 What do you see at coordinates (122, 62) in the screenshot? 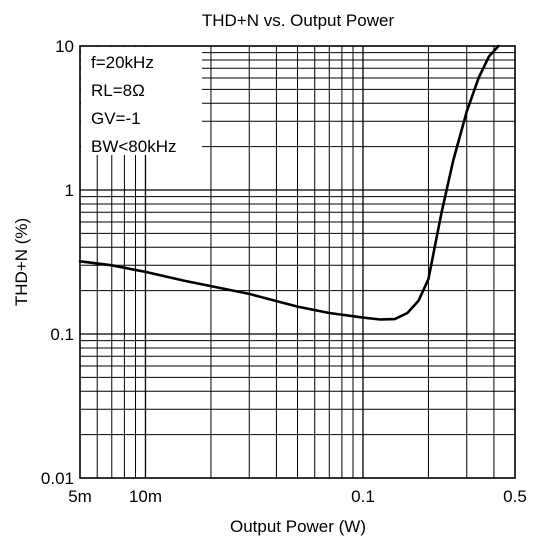
I see `annotation-frequency: f=20kHz` at bounding box center [122, 62].